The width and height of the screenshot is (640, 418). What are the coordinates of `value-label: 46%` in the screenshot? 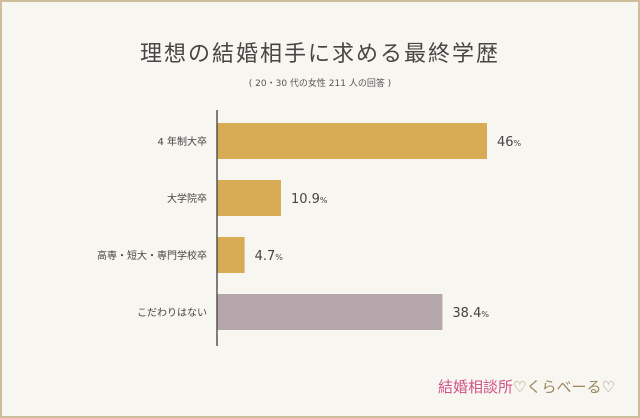 It's located at (509, 142).